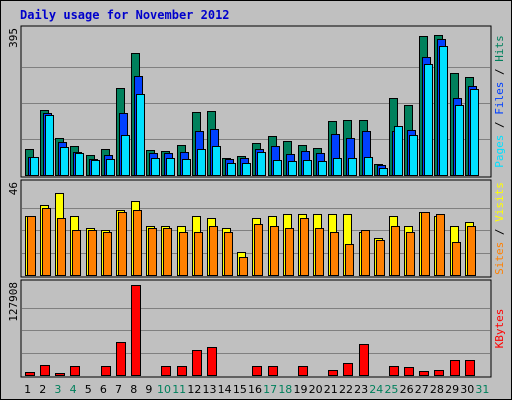  What do you see at coordinates (194, 389) in the screenshot?
I see `x-tick-label-day-12: 12` at bounding box center [194, 389].